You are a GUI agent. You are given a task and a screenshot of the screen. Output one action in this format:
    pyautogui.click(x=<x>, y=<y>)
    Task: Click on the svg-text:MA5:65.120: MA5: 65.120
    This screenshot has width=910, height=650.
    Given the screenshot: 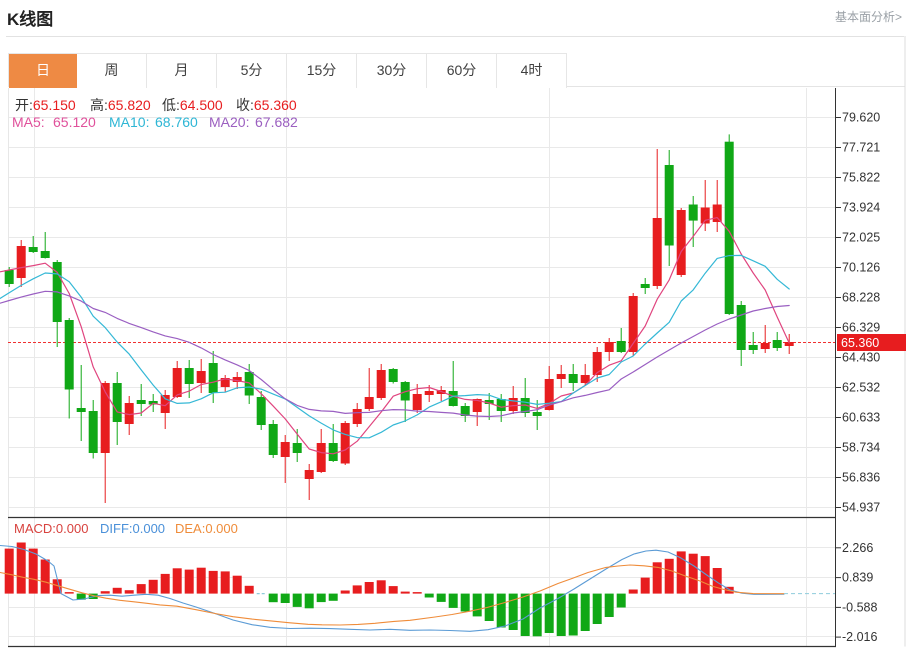 What is the action you would take?
    pyautogui.click(x=54, y=122)
    